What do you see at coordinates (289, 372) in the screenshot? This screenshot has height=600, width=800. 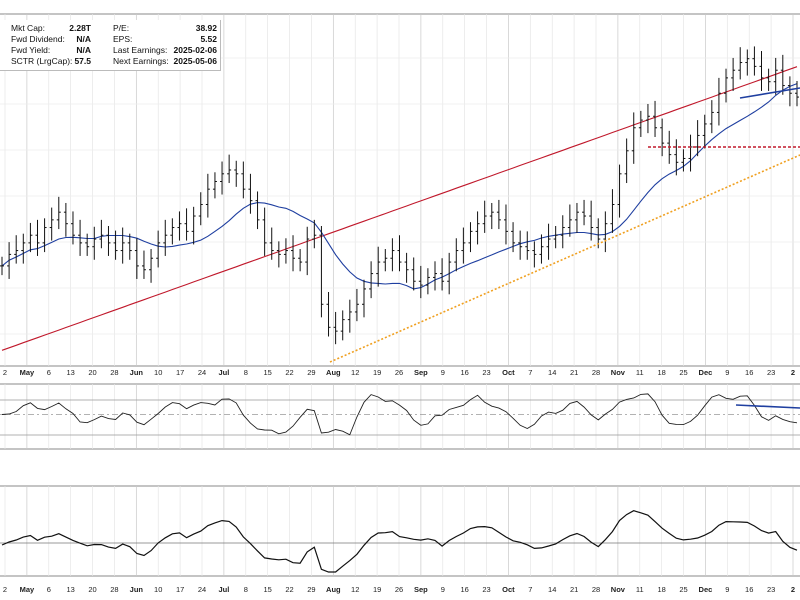 I see `x-tick-label: 22` at bounding box center [289, 372].